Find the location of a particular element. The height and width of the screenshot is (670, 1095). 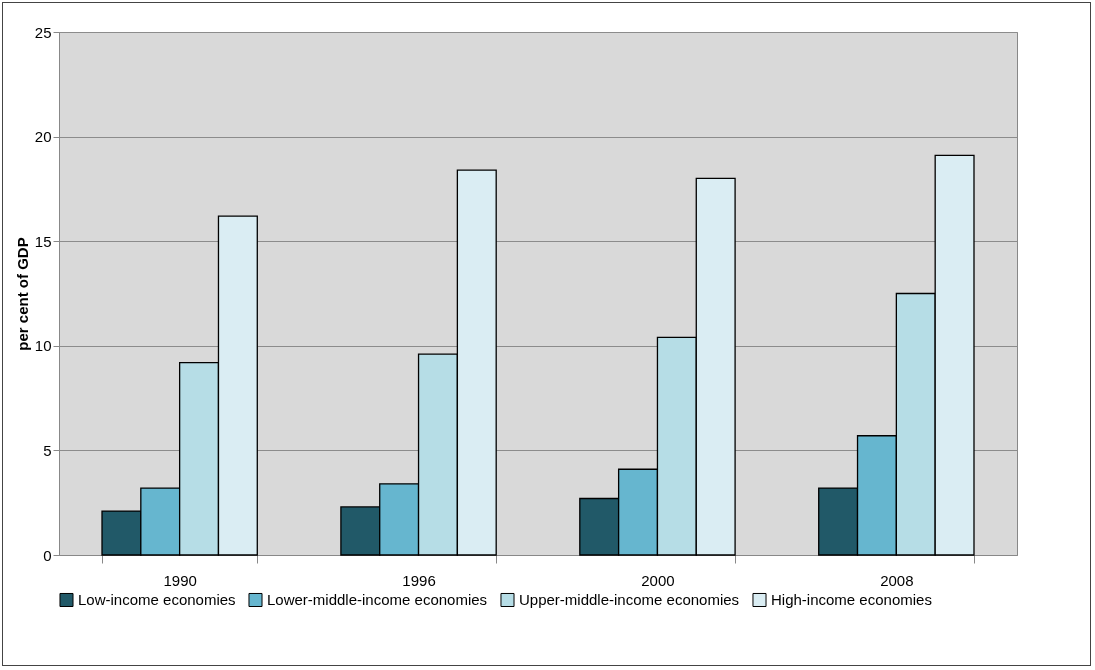

x-tick-label: 1990 is located at coordinates (180, 580).